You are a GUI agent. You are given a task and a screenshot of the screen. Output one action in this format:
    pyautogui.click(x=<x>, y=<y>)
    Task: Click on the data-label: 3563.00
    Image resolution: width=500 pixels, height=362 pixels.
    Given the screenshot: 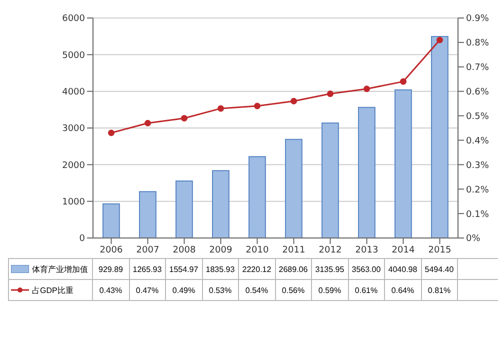 What is the action you would take?
    pyautogui.click(x=366, y=269)
    